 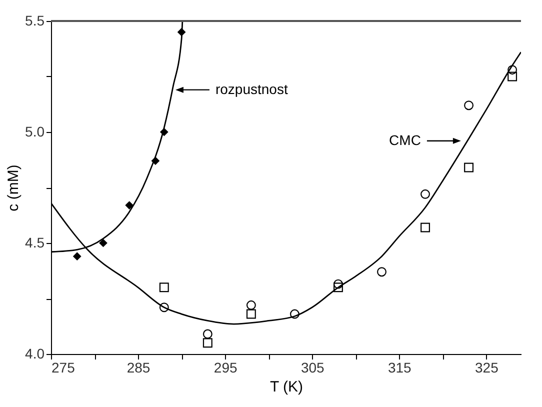 I want to click on x-tick-label: 315, so click(x=400, y=368).